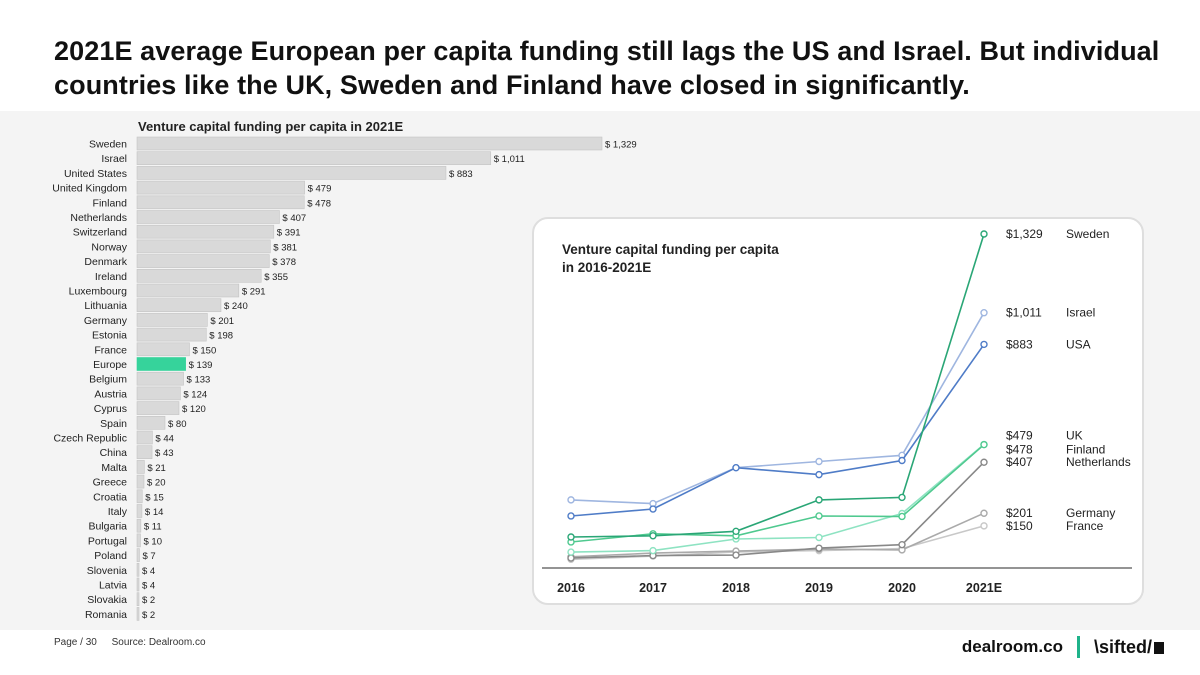 The height and width of the screenshot is (675, 1200). I want to click on page-number: Page / 30, so click(75, 642).